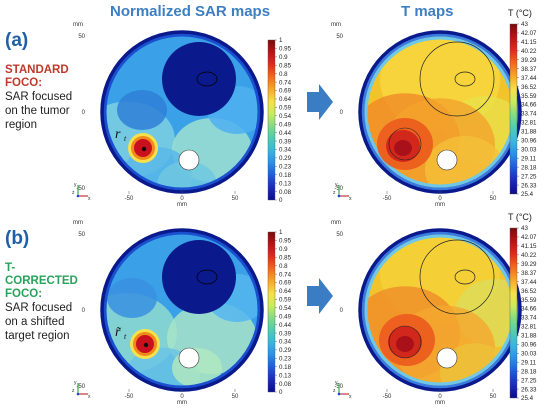  What do you see at coordinates (281, 200) in the screenshot?
I see `a-sar-cb-label-19: 0` at bounding box center [281, 200].